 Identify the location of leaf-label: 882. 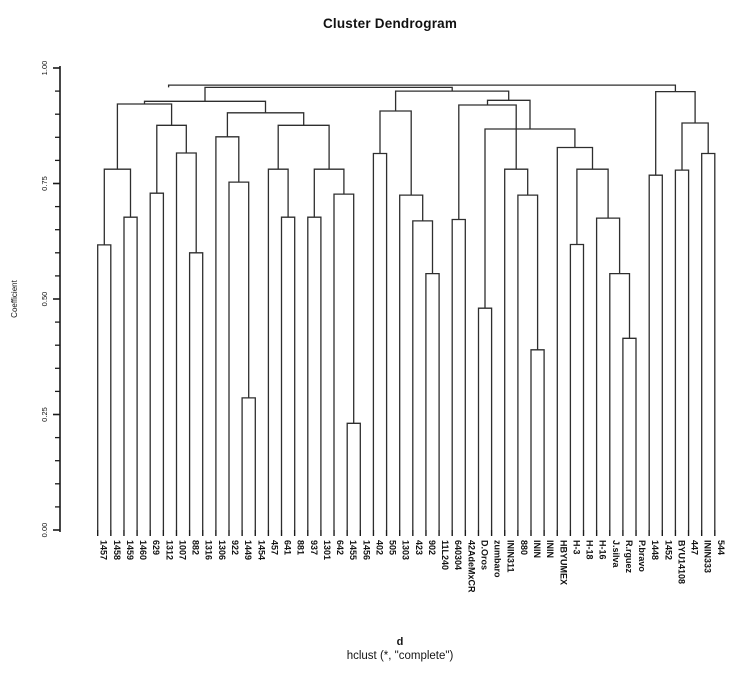
(196, 547).